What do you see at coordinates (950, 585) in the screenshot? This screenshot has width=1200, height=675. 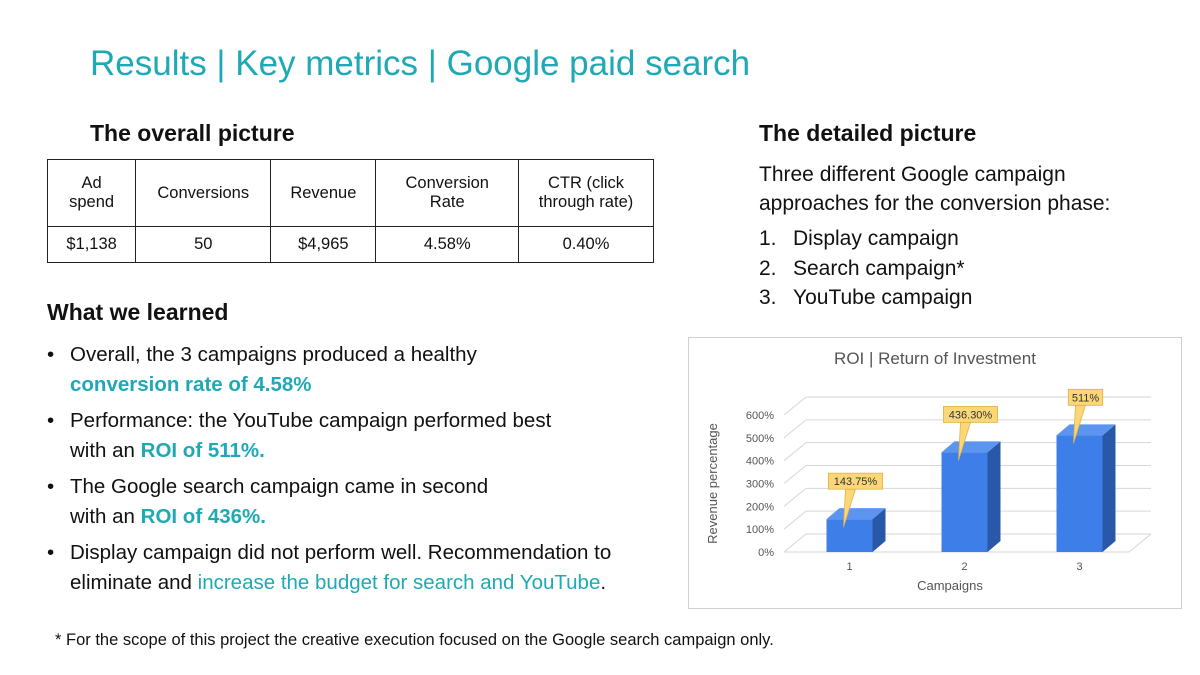 I see `x-axis-label: Campaigns` at bounding box center [950, 585].